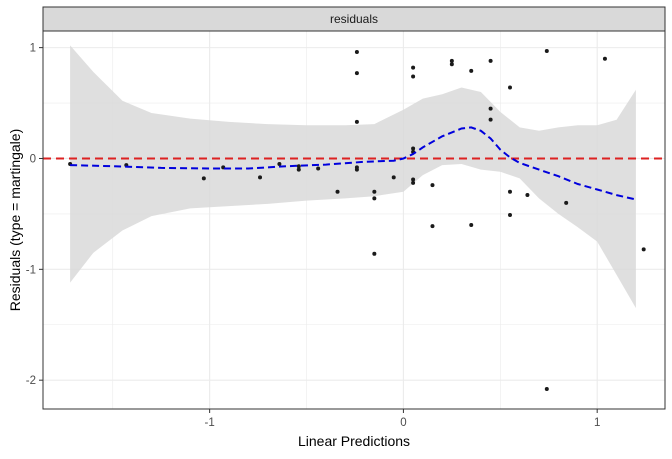 This screenshot has height=459, width=672. What do you see at coordinates (353, 163) in the screenshot?
I see `smooth-line` at bounding box center [353, 163].